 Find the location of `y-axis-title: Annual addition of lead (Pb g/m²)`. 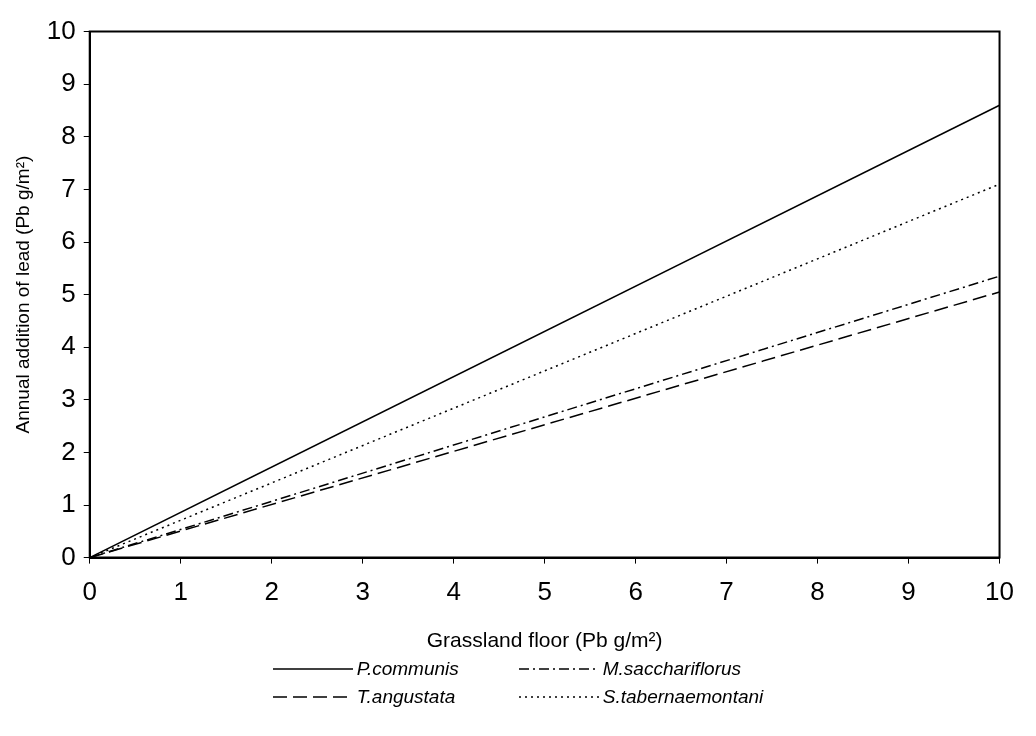

y-axis-title: Annual addition of lead (Pb g/m²) is located at coordinates (22, 294).